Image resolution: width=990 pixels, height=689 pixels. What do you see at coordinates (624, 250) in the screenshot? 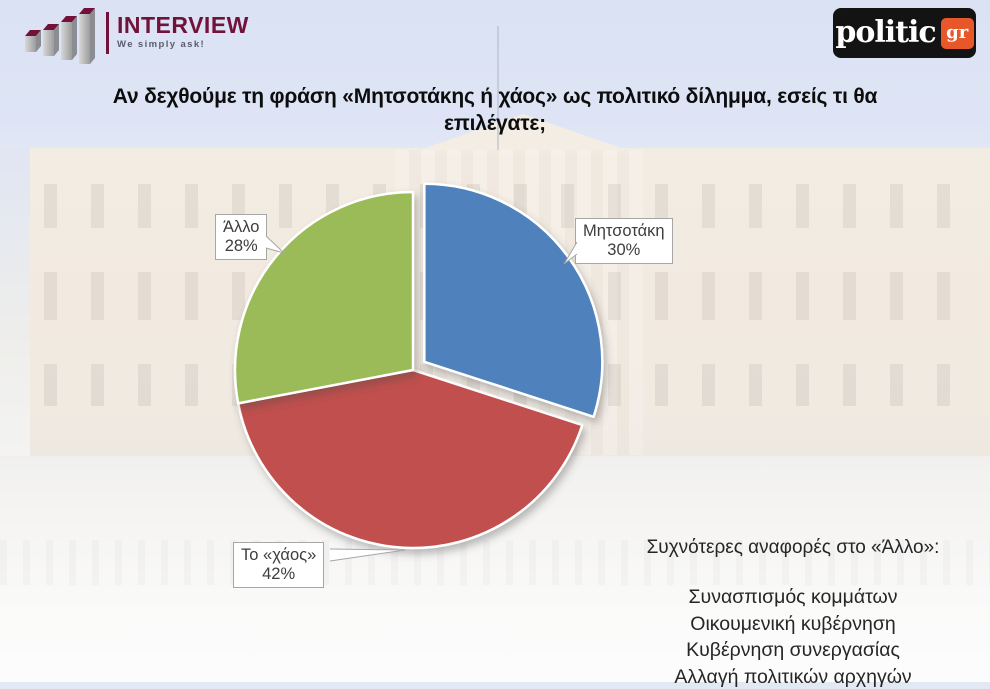
I see `callout-percent: 30%` at bounding box center [624, 250].